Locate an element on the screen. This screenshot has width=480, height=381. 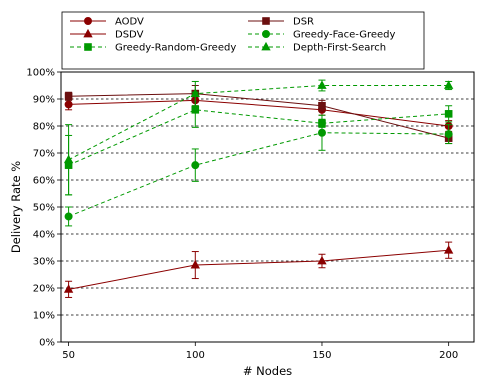
x-tick-label: 100 is located at coordinates (195, 355).